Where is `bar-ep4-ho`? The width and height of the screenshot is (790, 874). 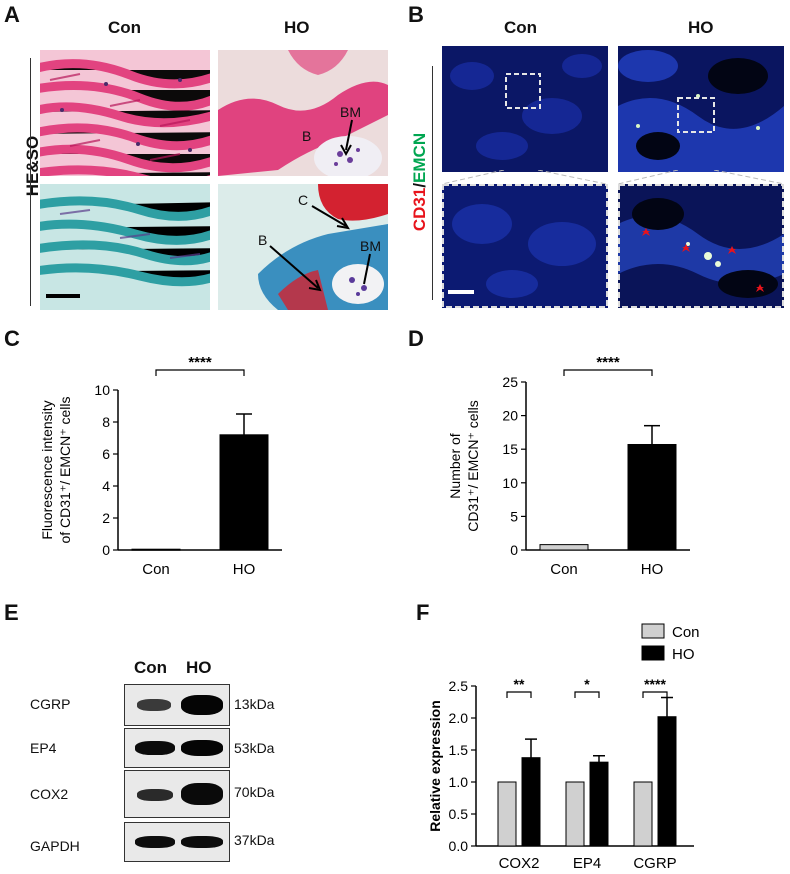 bar-ep4-ho is located at coordinates (599, 804).